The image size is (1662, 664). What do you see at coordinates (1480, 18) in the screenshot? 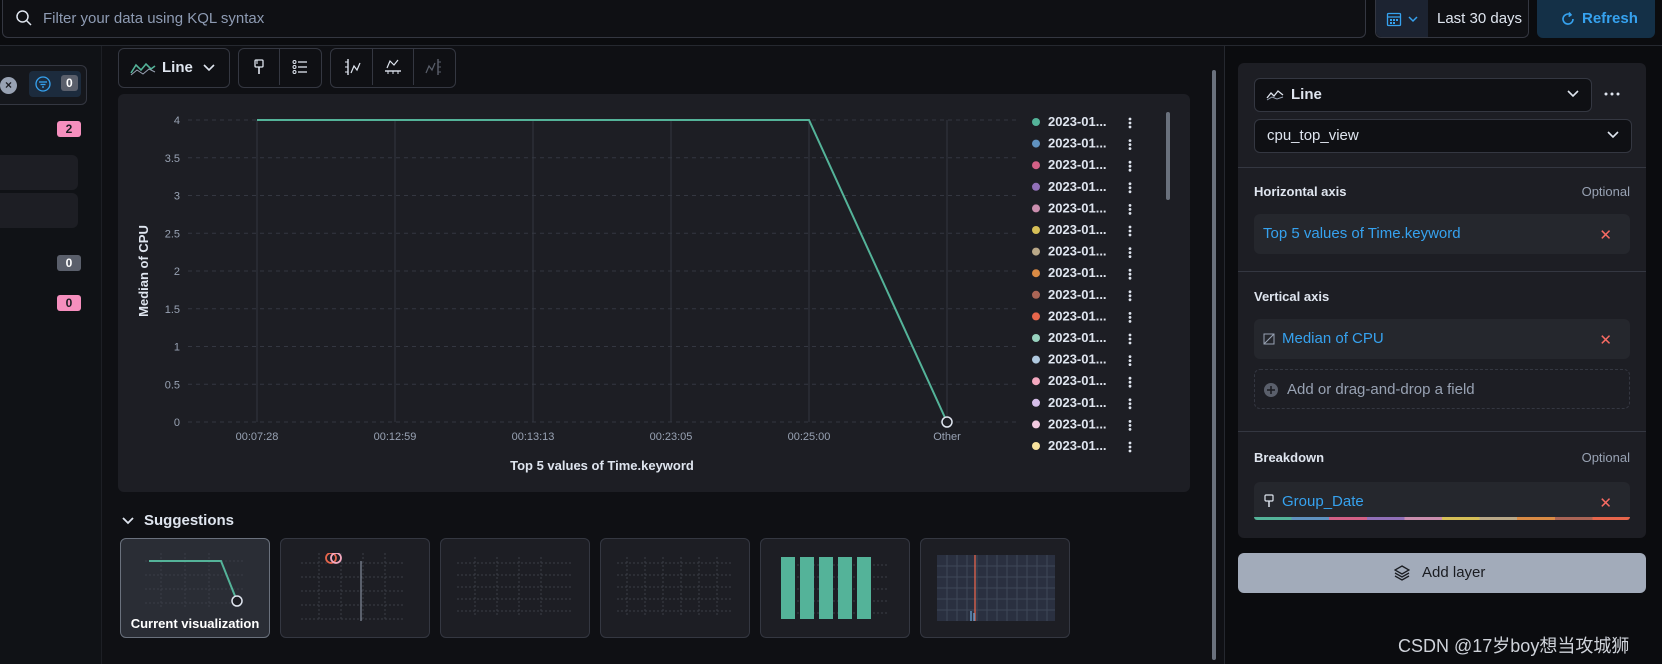
I see `date-range-label: Last 30 days` at bounding box center [1480, 18].